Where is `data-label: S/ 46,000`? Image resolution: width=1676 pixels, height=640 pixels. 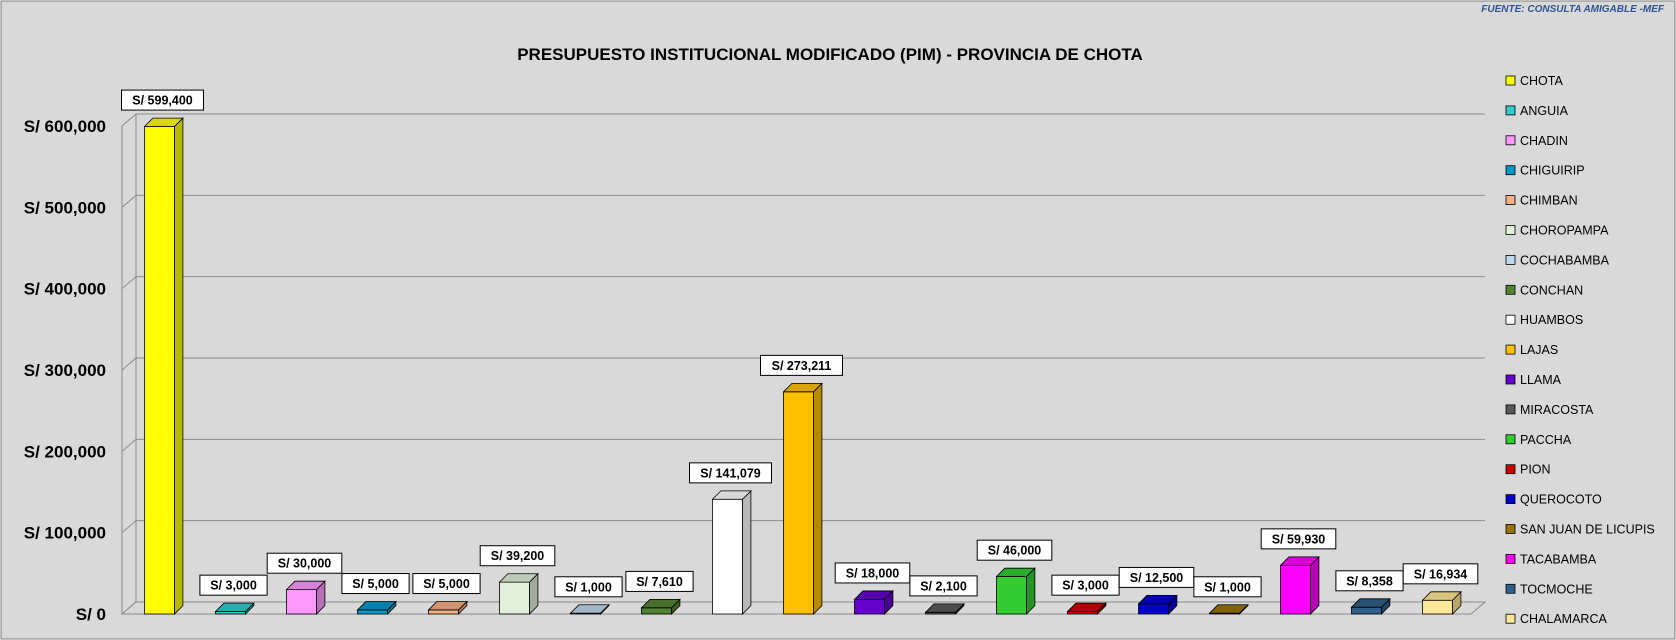 data-label: S/ 46,000 is located at coordinates (1014, 550).